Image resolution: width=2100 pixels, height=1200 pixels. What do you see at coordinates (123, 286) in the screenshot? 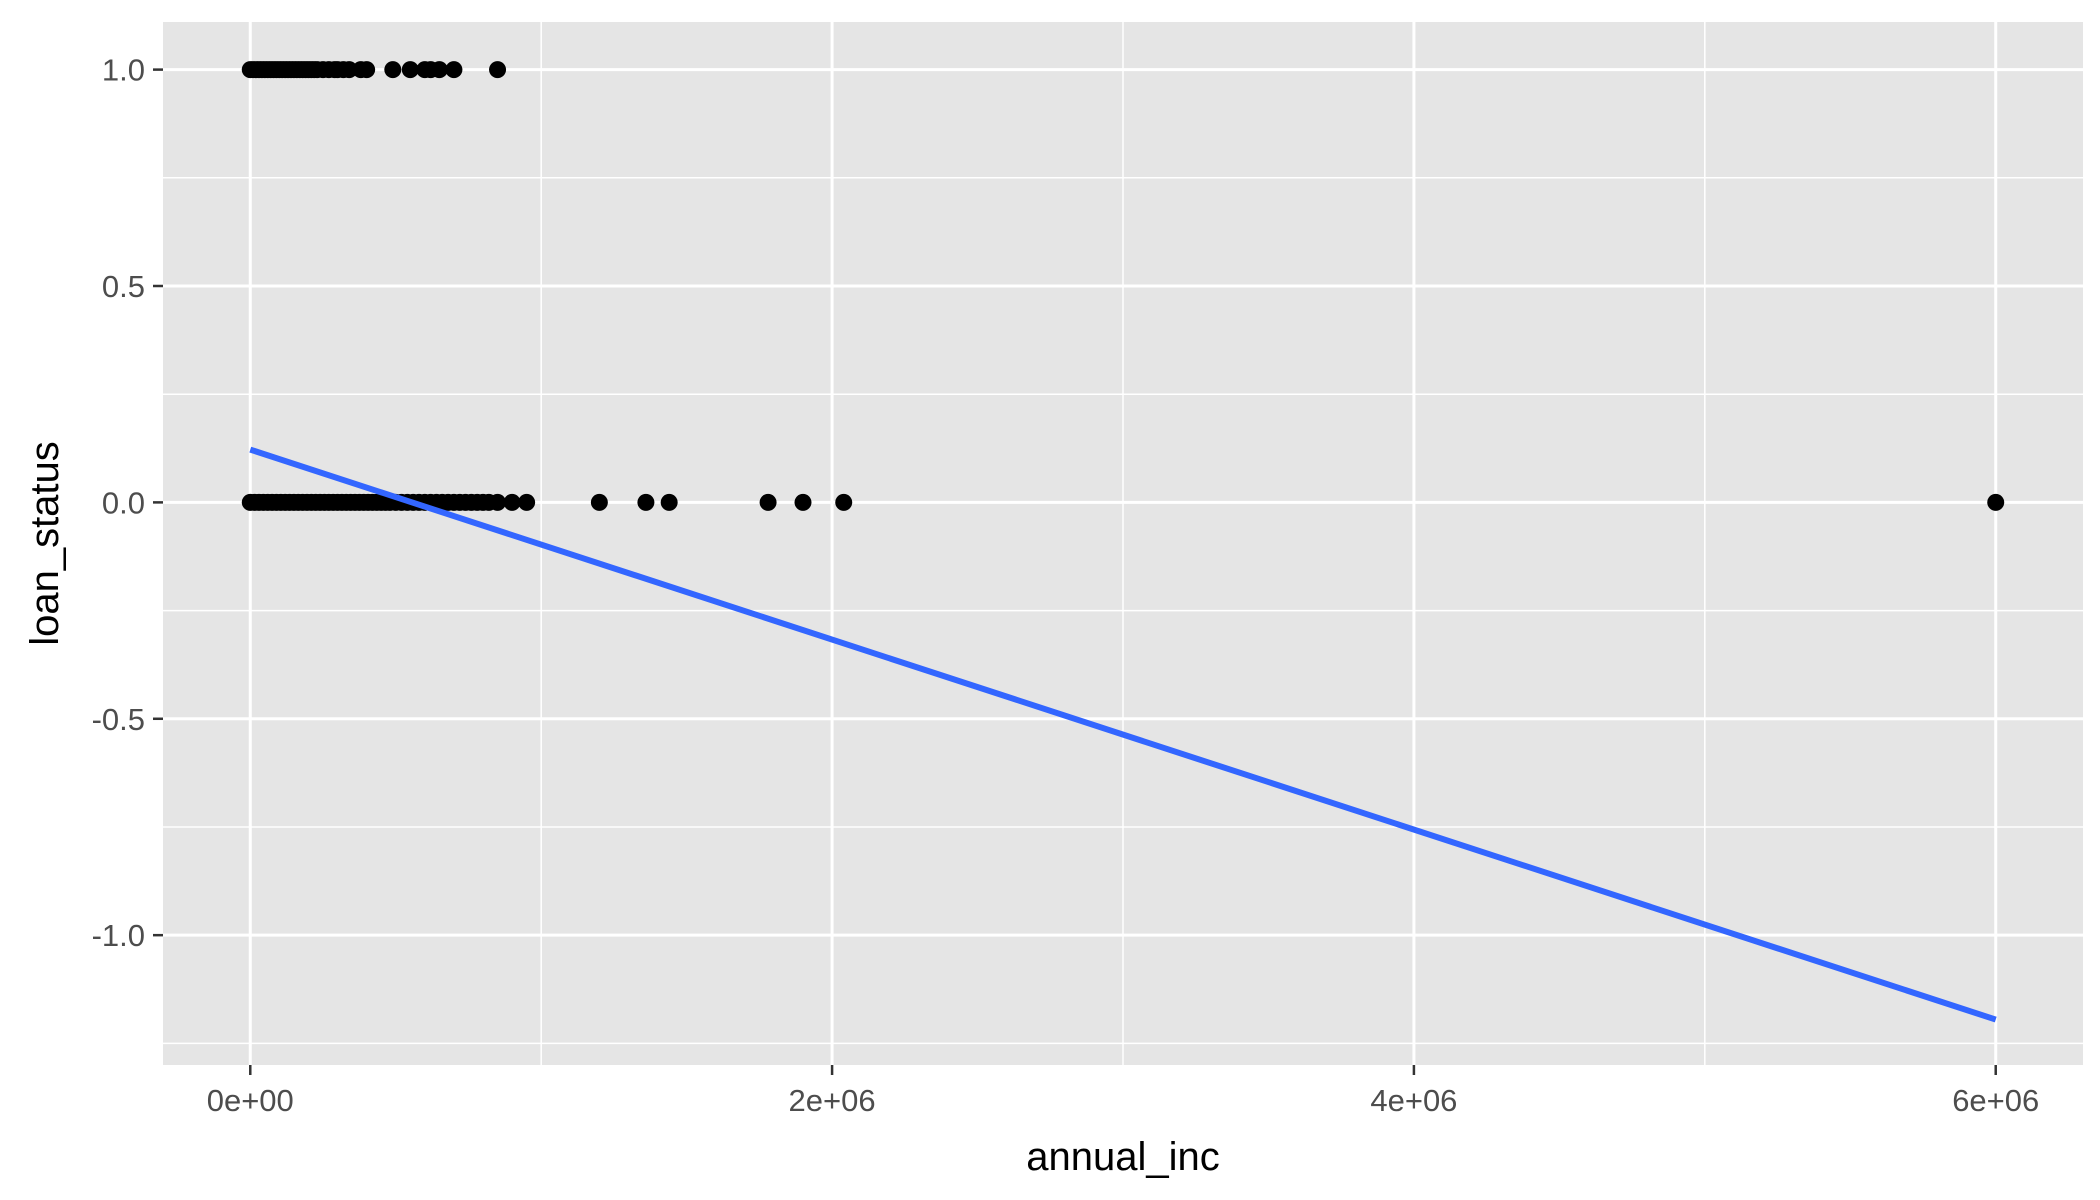
I see `y-tick-label: 0.5` at bounding box center [123, 286].